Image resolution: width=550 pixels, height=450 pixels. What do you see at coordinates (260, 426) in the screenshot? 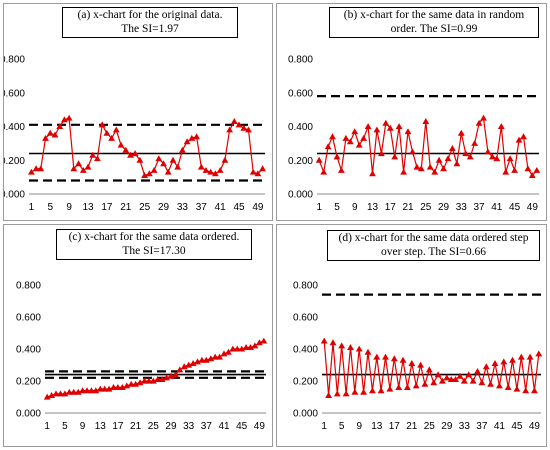
I see `chart-c-xtick-label: 49` at bounding box center [260, 426].